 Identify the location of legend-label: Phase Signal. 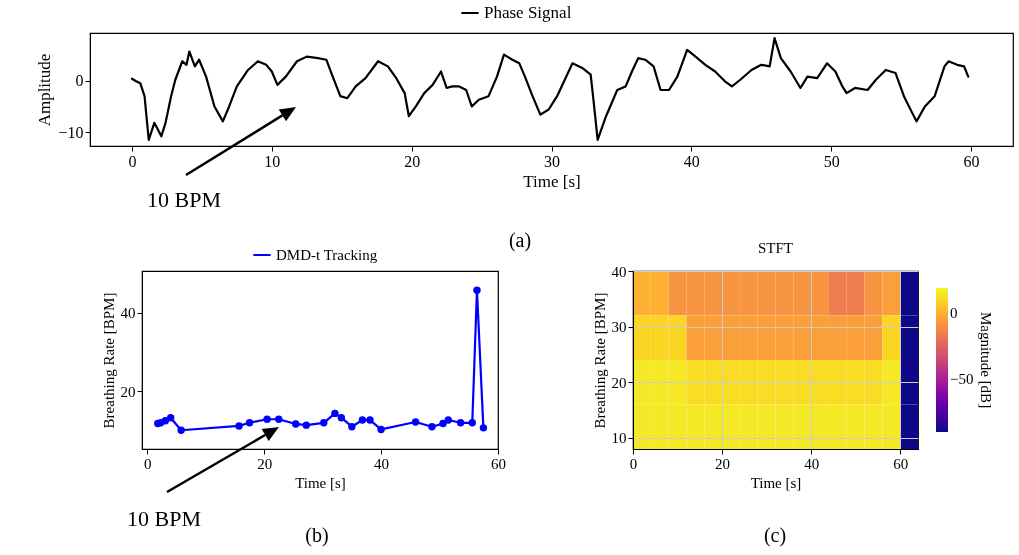
(528, 12).